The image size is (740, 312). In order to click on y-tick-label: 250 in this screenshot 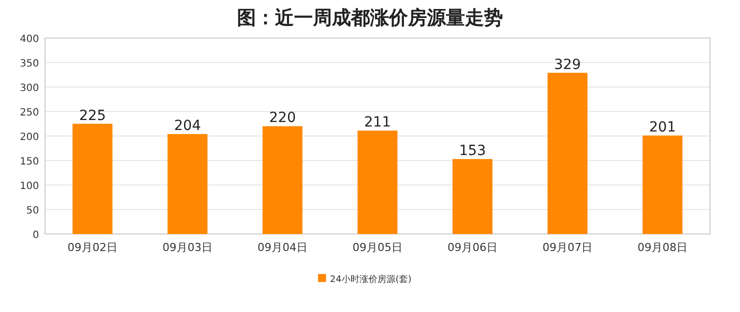, I will do `click(29, 113)`.